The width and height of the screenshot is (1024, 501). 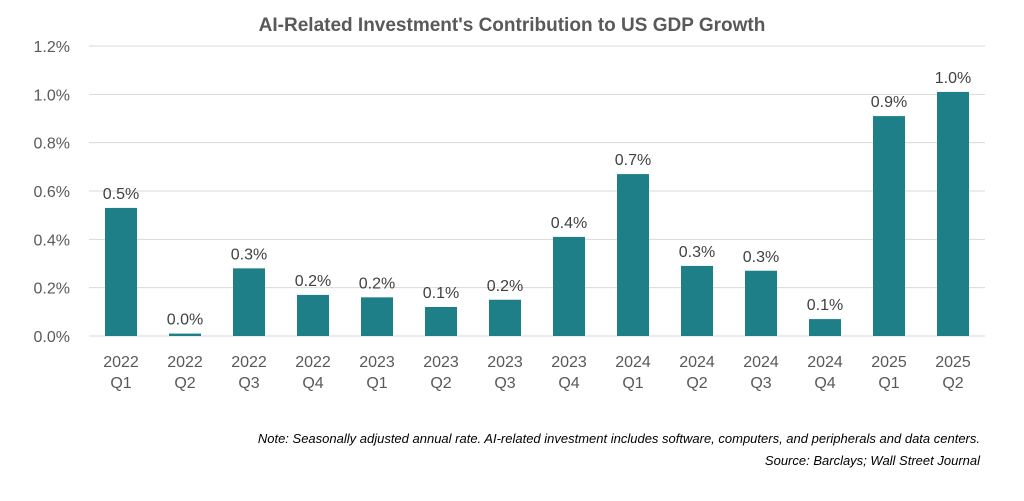 I want to click on data-label: 1.0%, so click(x=953, y=78).